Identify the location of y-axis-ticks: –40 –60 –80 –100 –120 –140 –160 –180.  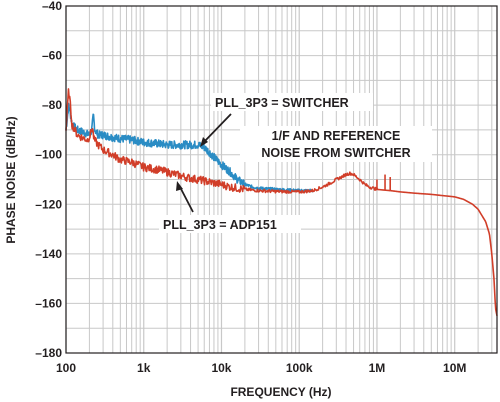
(48, 180).